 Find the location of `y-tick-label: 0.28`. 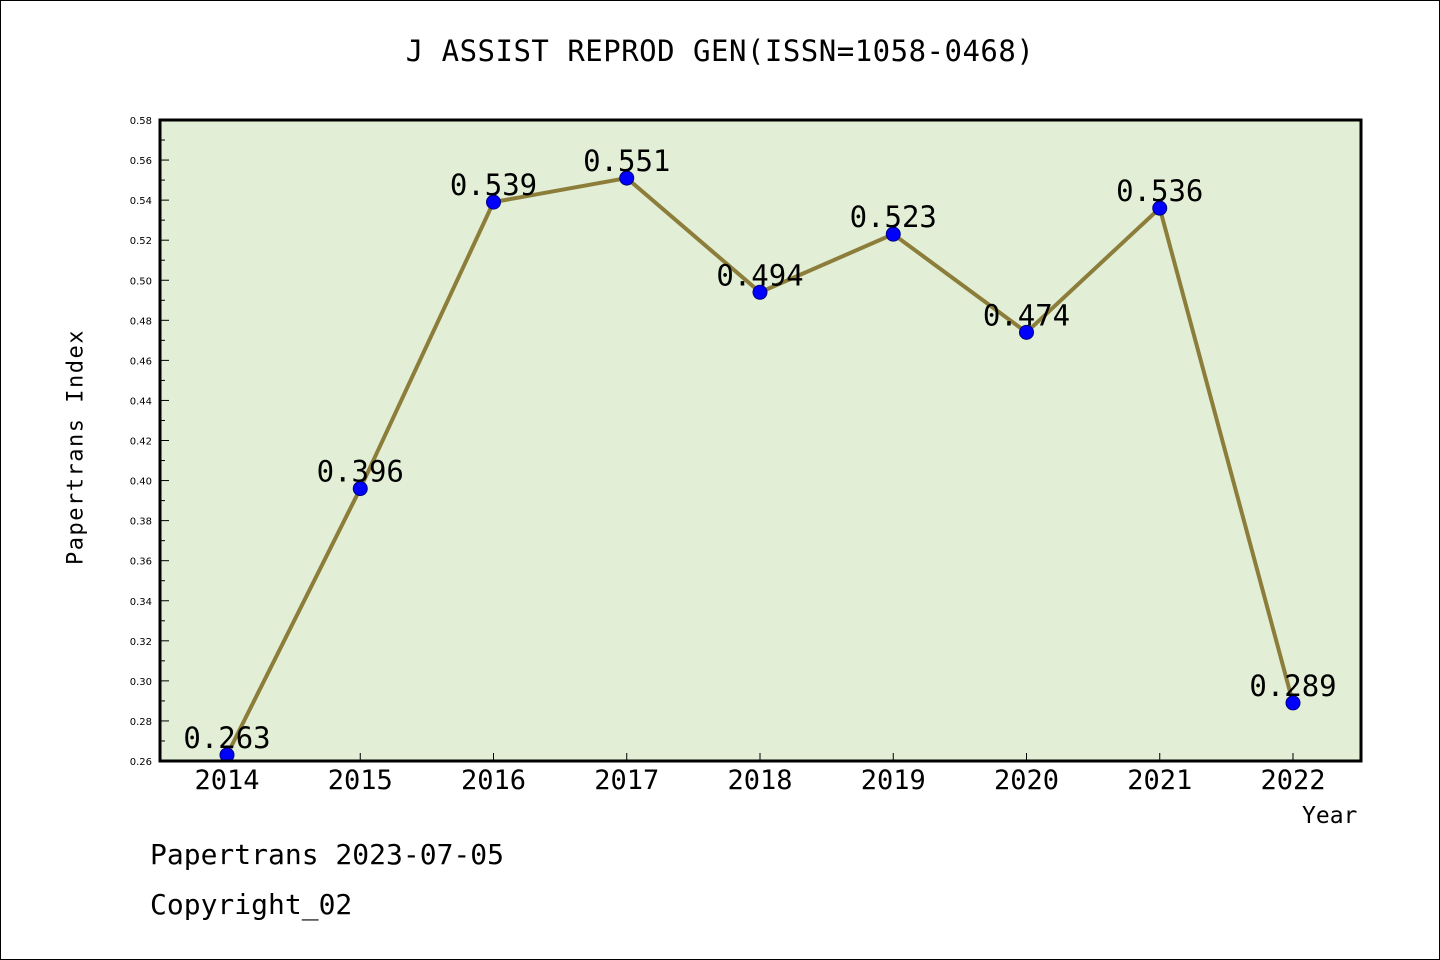

y-tick-label: 0.28 is located at coordinates (141, 722).